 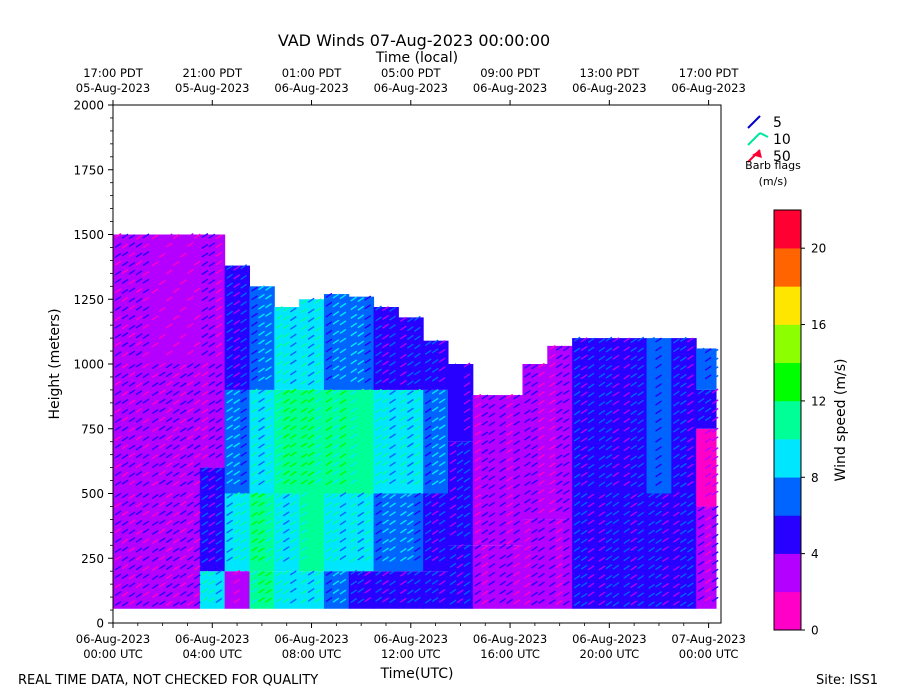 I want to click on top-tick-time: 09:00 PDT, so click(x=510, y=73).